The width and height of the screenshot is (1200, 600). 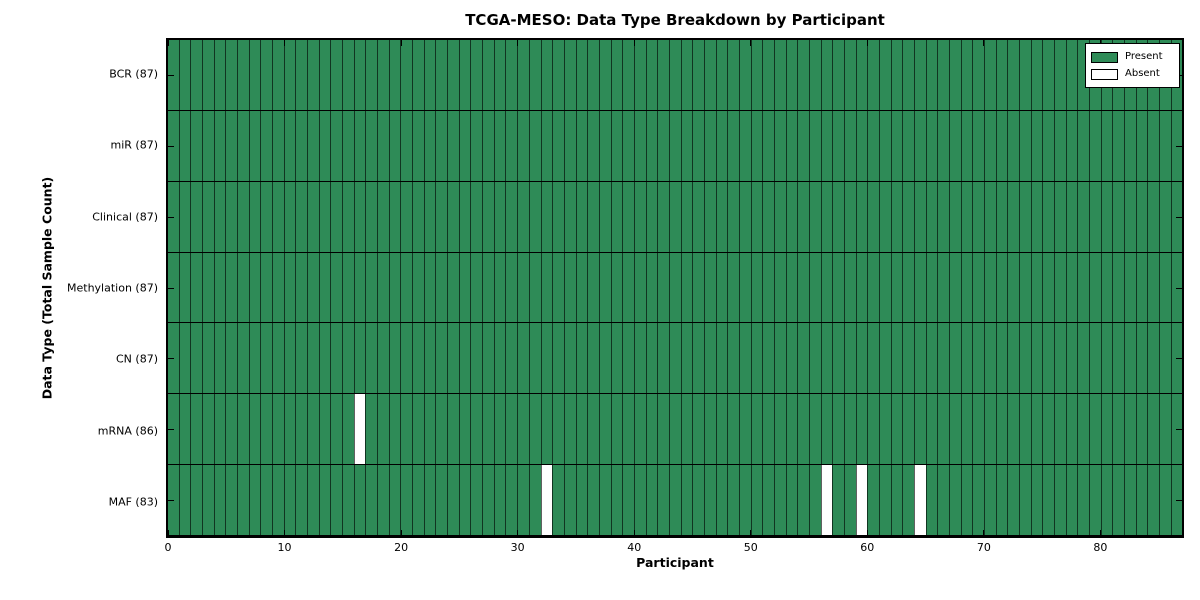 I want to click on x-tick-label: 50, so click(x=750, y=547).